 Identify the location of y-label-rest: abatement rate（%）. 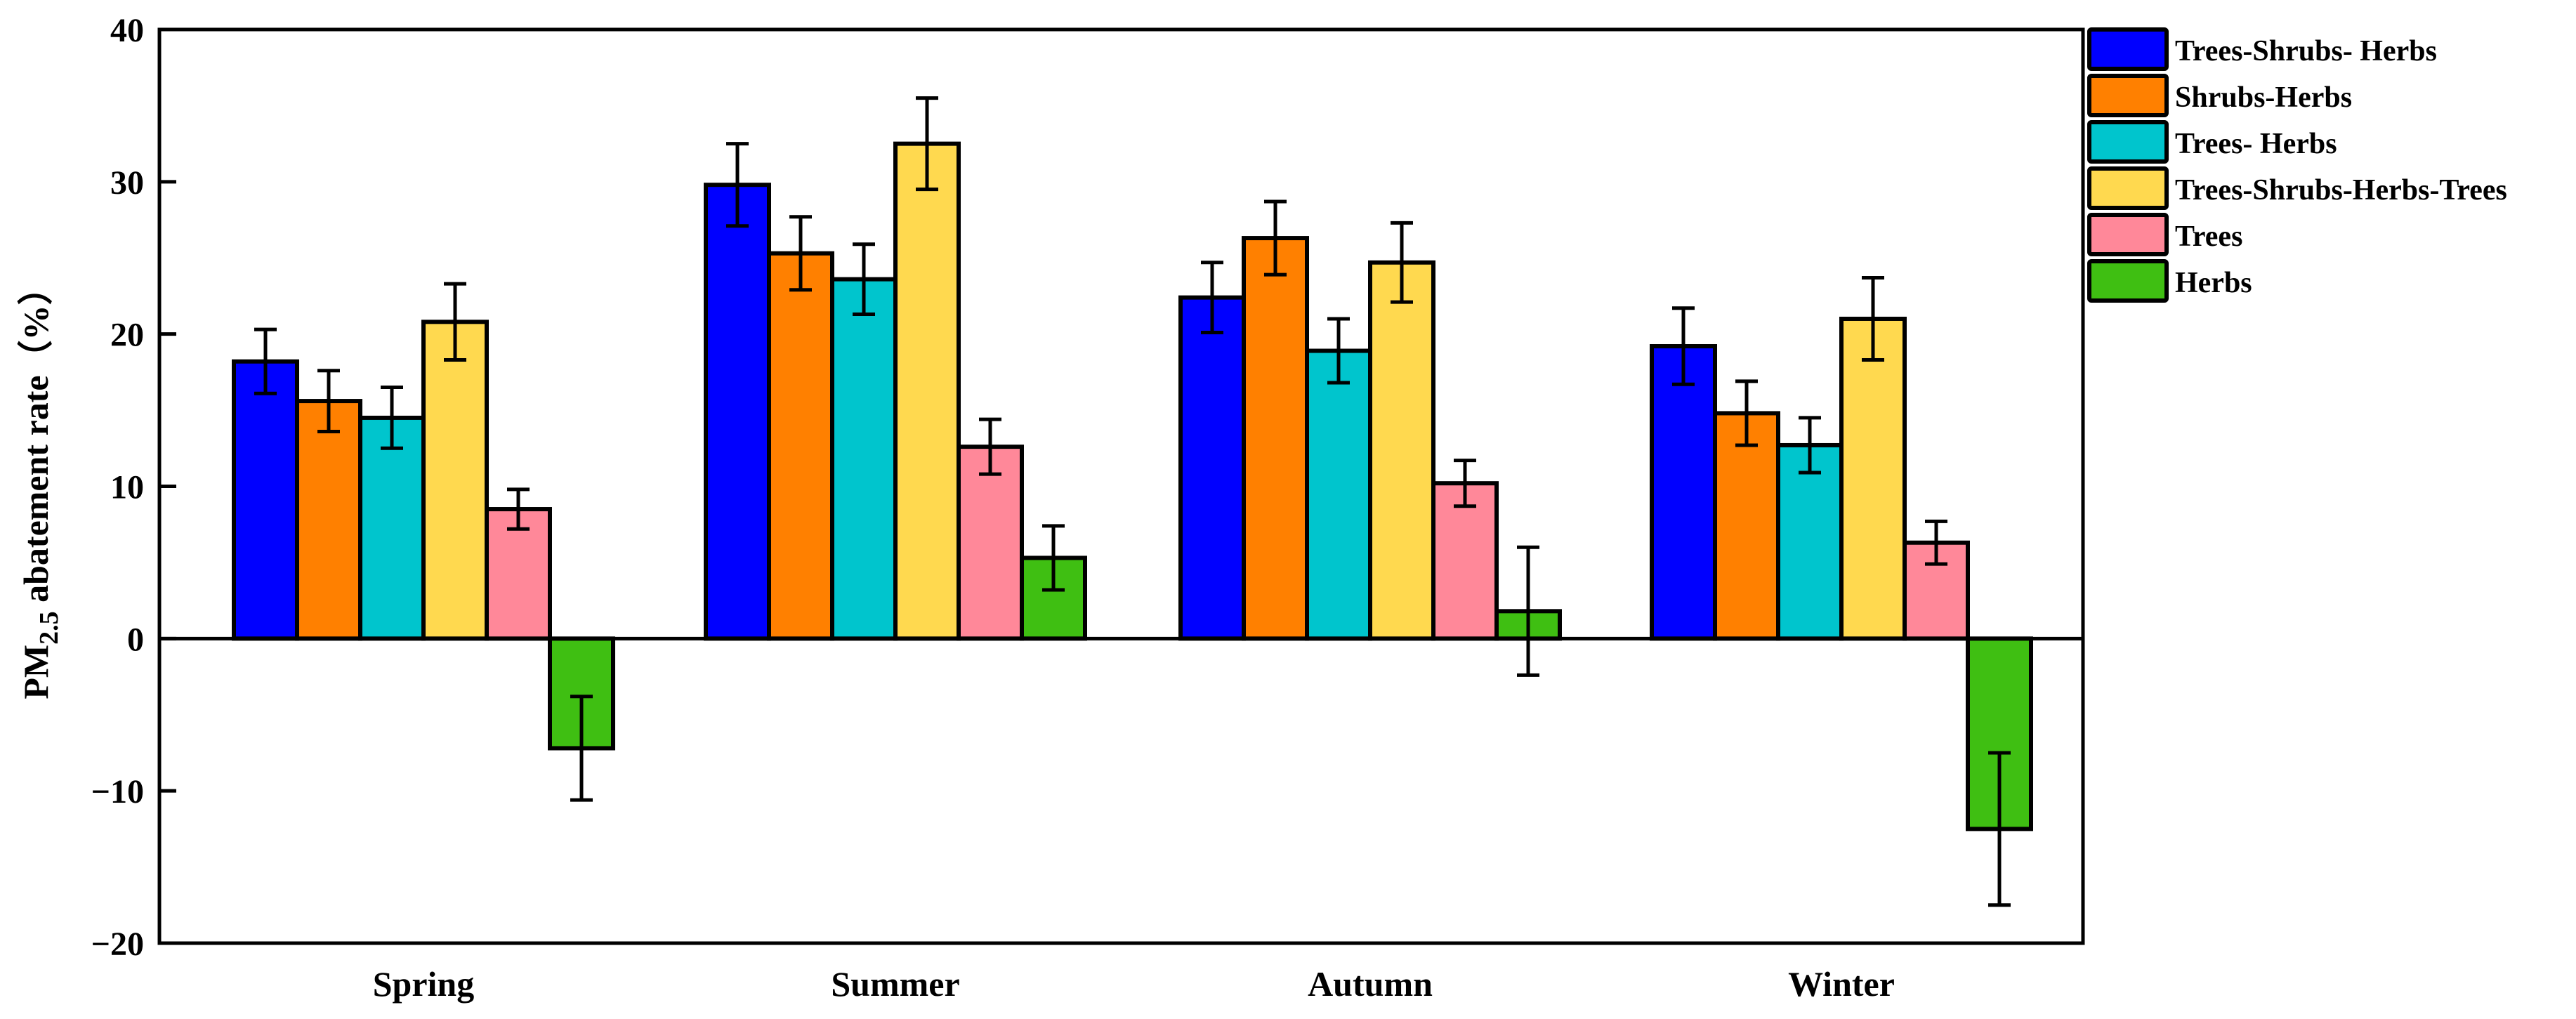
(35, 441).